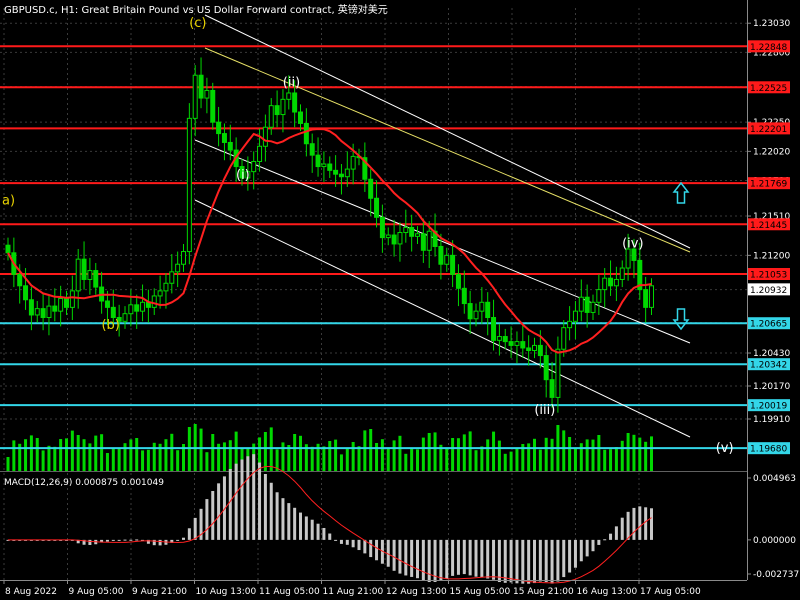 This screenshot has height=600, width=800. I want to click on macd-axis-ticks: 0.004963 0.000000 -0.002737, so click(773, 527).